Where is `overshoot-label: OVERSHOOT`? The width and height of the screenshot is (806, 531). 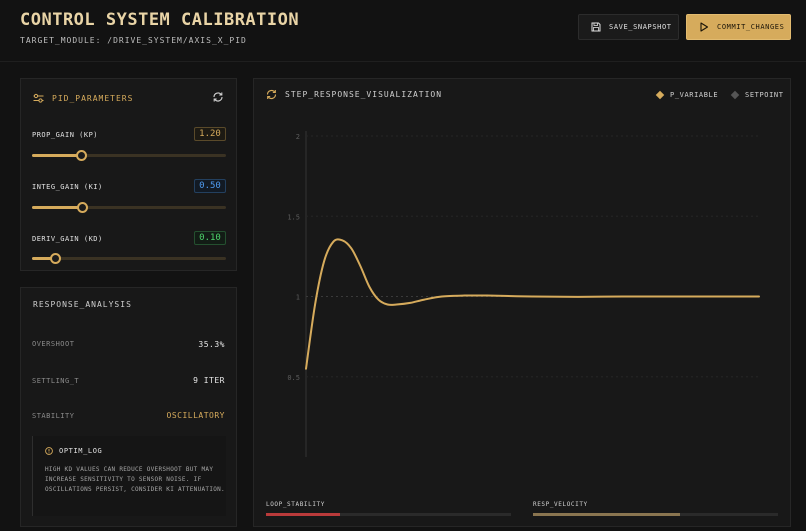
overshoot-label: OVERSHOOT is located at coordinates (53, 344).